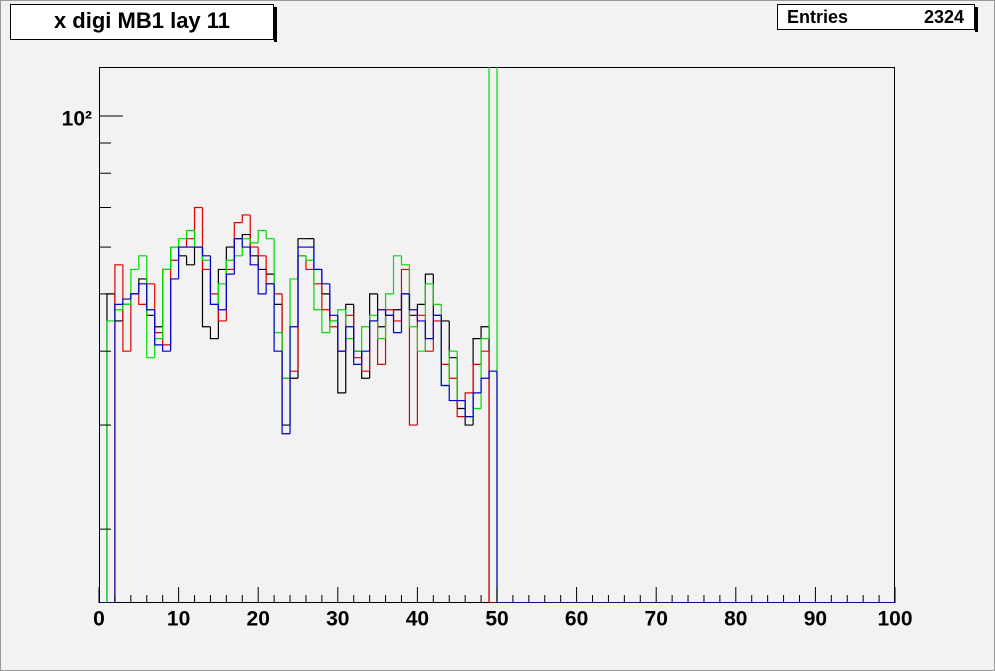 This screenshot has height=671, width=995. Describe the element at coordinates (77, 118) in the screenshot. I see `y-tick-label: 10²` at that location.